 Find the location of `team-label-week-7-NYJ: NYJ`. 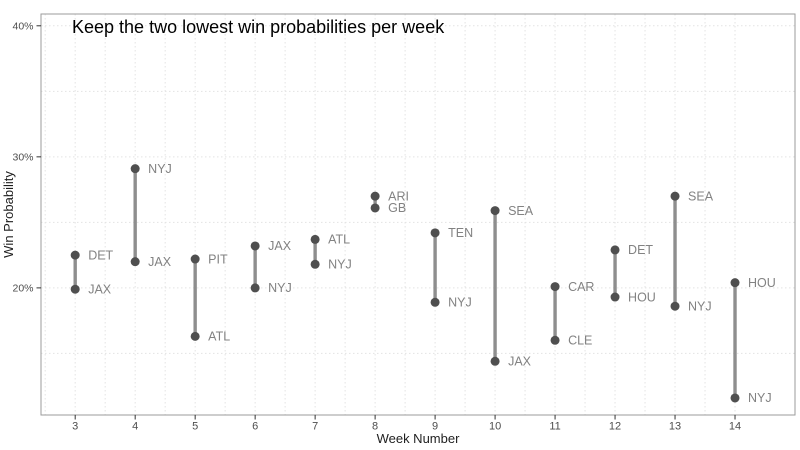

team-label-week-7-NYJ: NYJ is located at coordinates (340, 264).